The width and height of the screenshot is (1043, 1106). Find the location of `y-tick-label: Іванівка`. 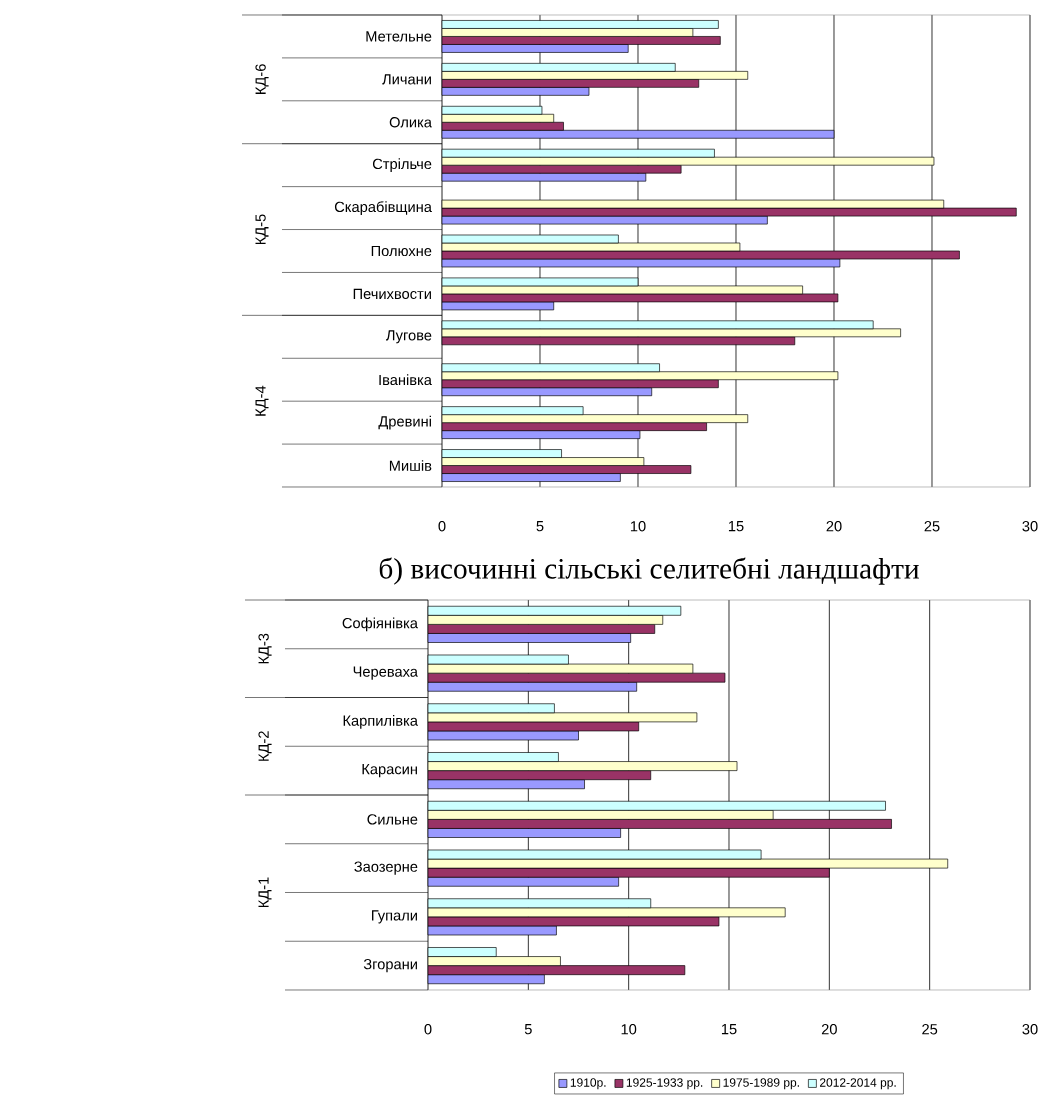

y-tick-label: Іванівка is located at coordinates (406, 380).